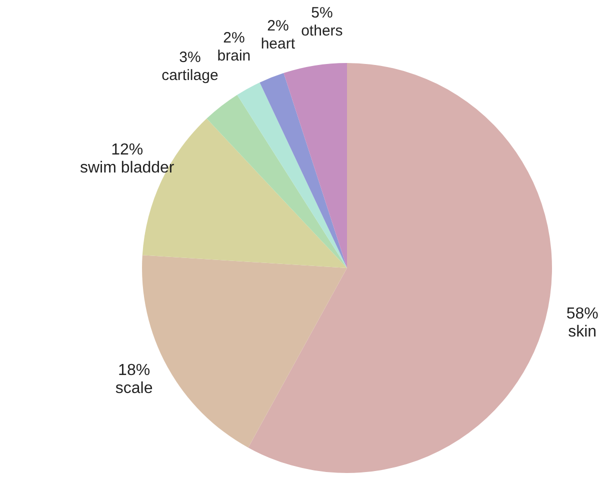  What do you see at coordinates (582, 313) in the screenshot?
I see `data-label: 58%` at bounding box center [582, 313].